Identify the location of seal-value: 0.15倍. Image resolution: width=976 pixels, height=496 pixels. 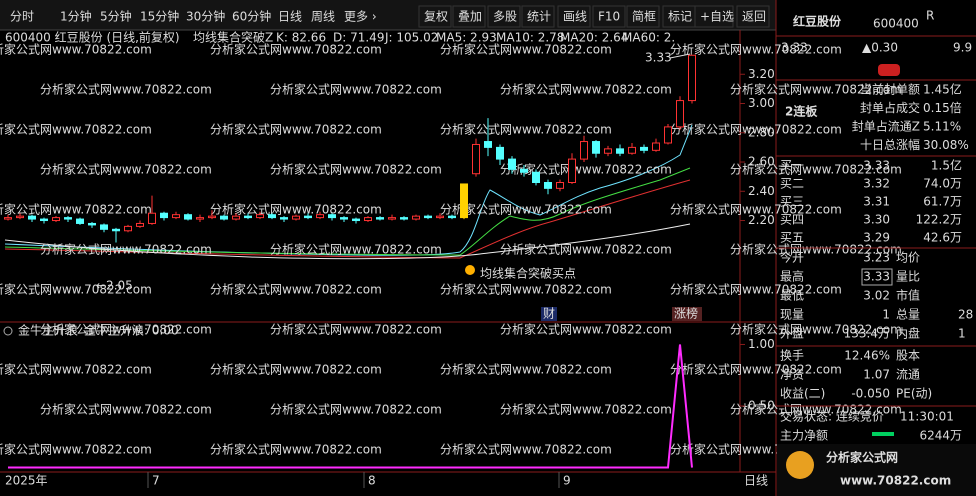
(942, 107).